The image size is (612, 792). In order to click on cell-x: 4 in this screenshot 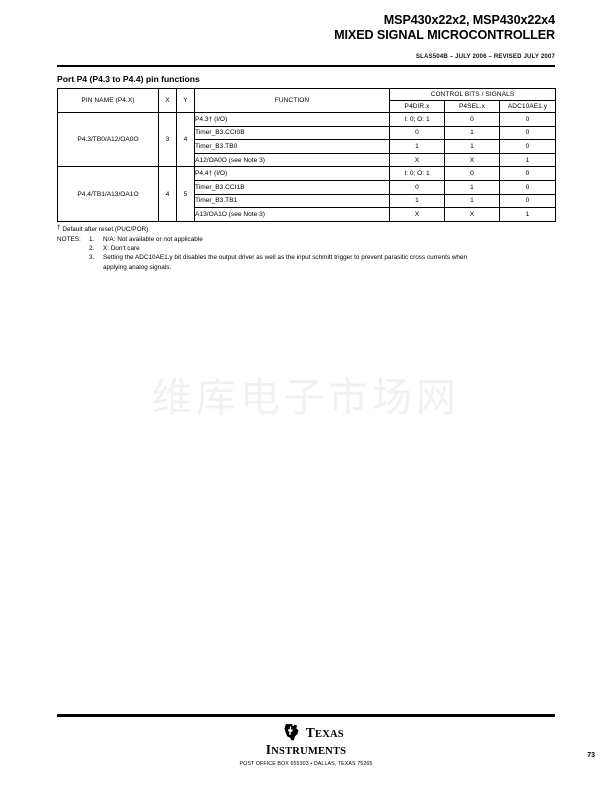, I will do `click(167, 194)`.